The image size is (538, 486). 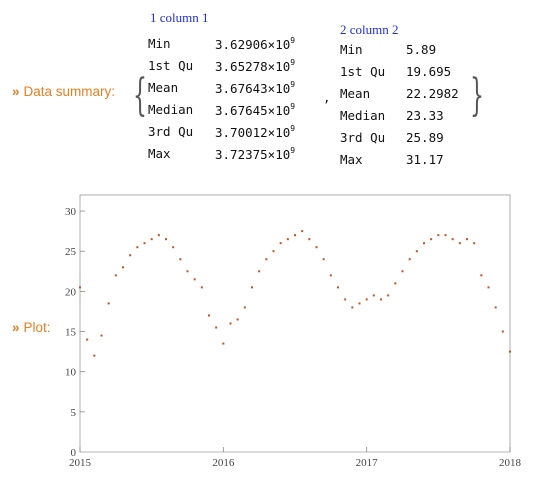 What do you see at coordinates (71, 373) in the screenshot?
I see `y-tick-label: 10` at bounding box center [71, 373].